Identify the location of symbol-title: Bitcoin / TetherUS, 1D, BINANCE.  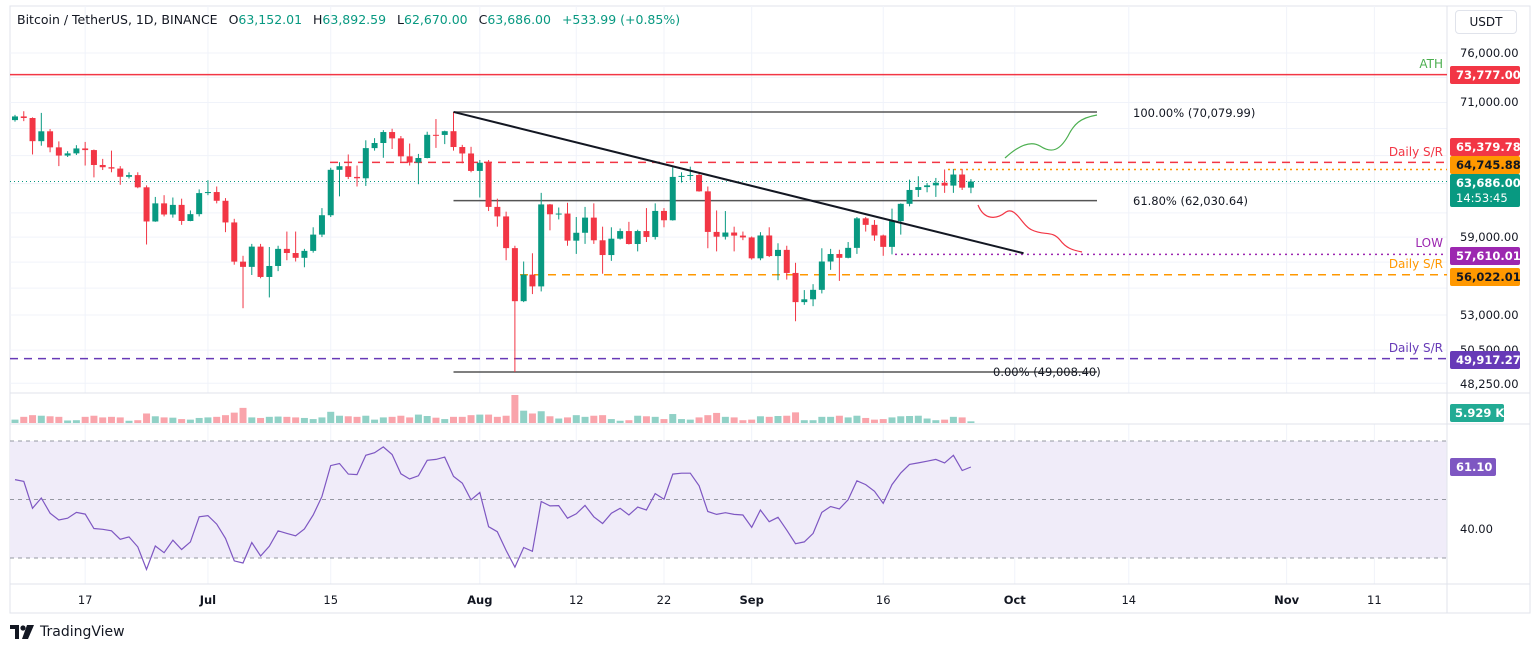
(117, 19).